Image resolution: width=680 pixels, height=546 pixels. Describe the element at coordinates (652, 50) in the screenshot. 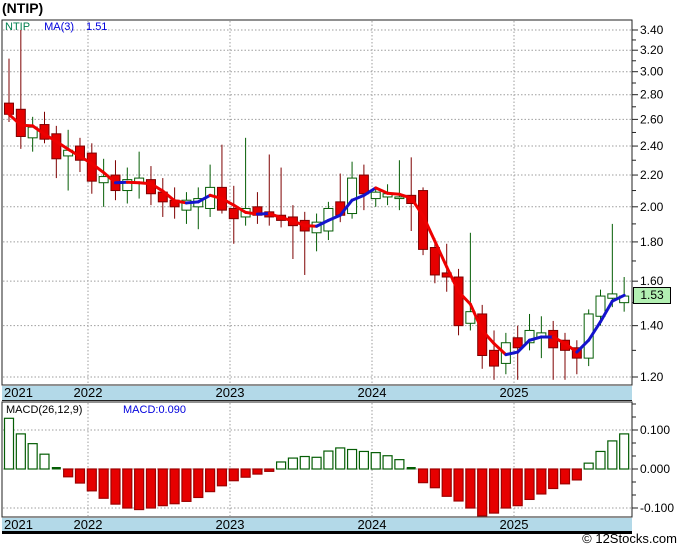

I see `price-axis-label: 3.20` at that location.